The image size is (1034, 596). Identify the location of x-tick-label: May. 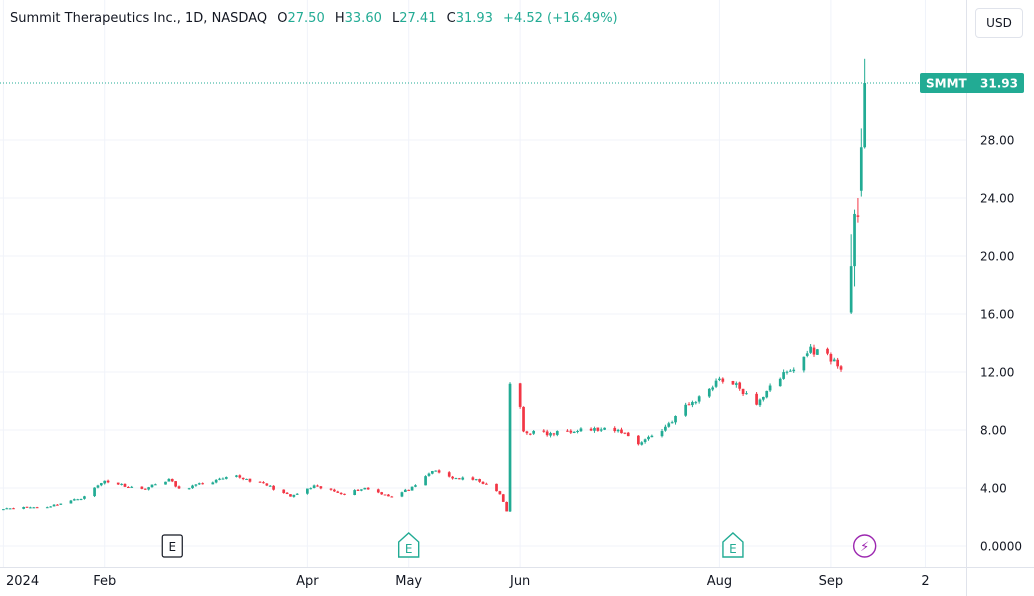
(408, 581).